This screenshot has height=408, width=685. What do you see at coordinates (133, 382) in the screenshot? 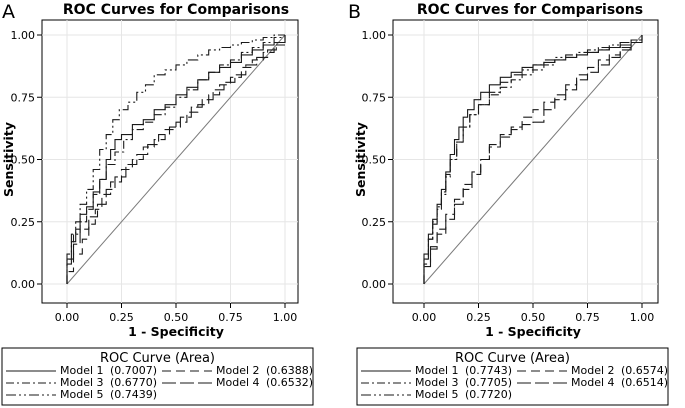
I see `legend-area: (0.6770)` at bounding box center [133, 382].